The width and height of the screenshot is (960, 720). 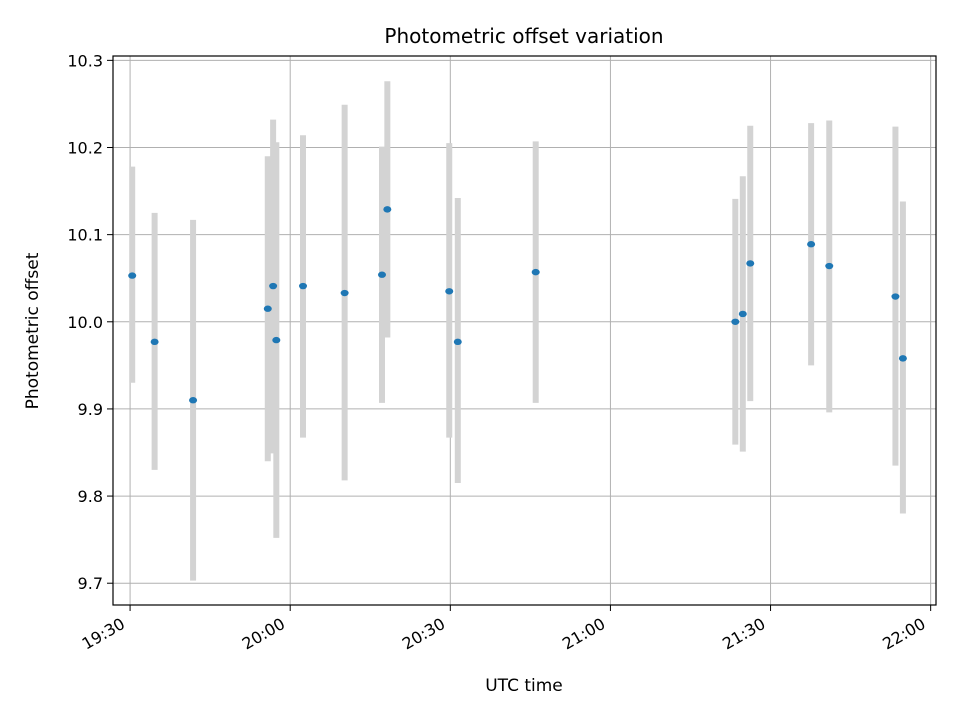 I want to click on x-tick-label: 20:30, so click(x=423, y=634).